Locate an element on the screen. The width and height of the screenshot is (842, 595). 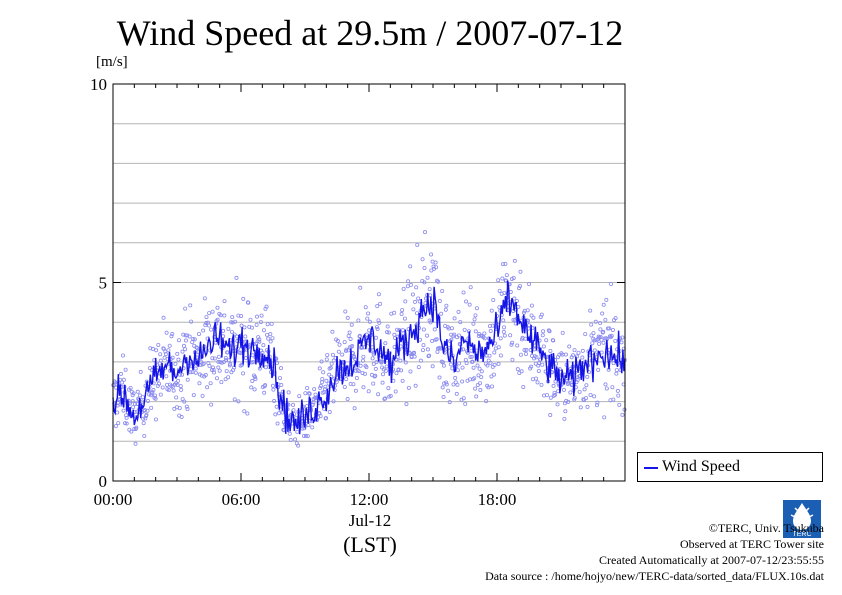
y-tick-label: 5 is located at coordinates (103, 283).